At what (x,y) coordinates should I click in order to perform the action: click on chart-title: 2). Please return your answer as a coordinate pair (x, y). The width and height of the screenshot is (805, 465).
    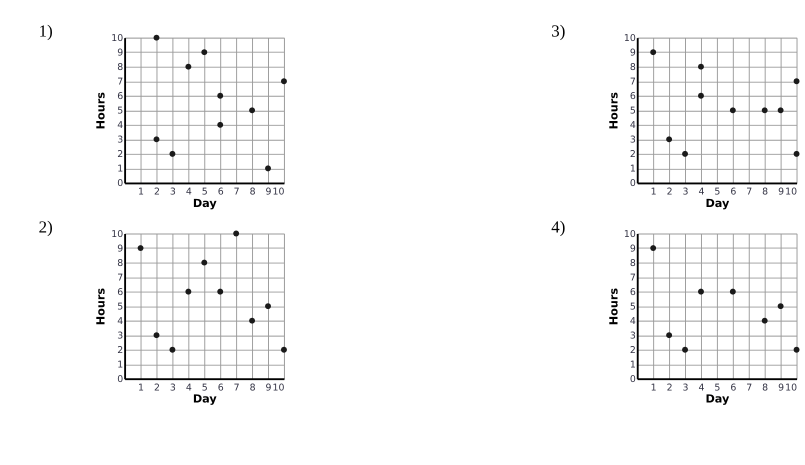
    Looking at the image, I should click on (45, 227).